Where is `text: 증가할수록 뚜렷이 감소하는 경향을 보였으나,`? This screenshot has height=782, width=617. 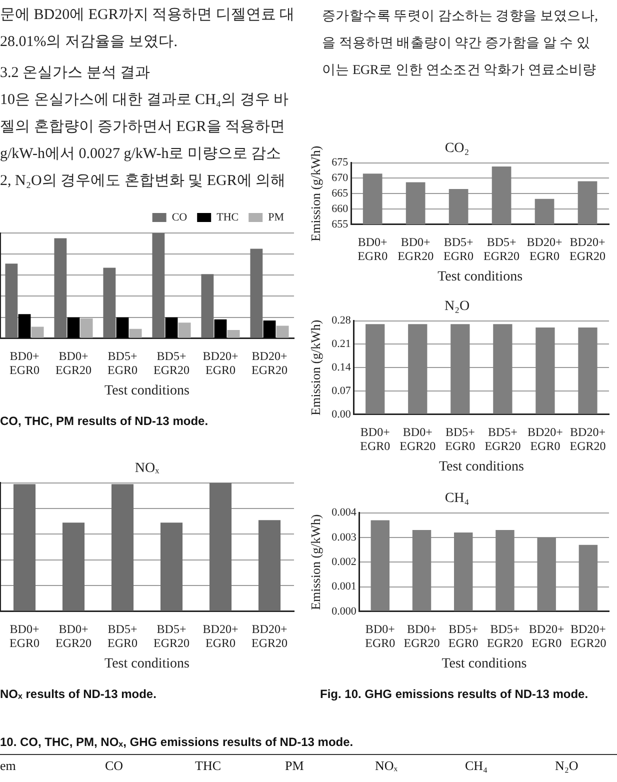
text: 증가할수록 뚜렷이 감소하는 경향을 보였으나, is located at coordinates (460, 16).